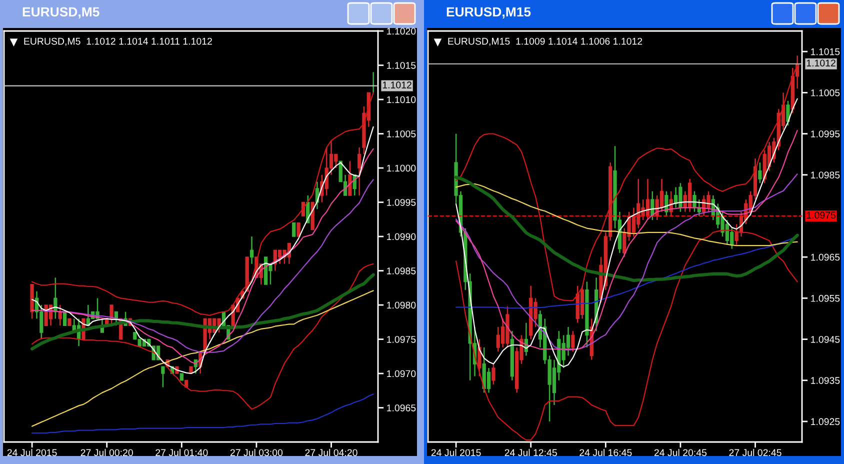  Describe the element at coordinates (401, 305) in the screenshot. I see `y-tick-label: 1.0980` at that location.